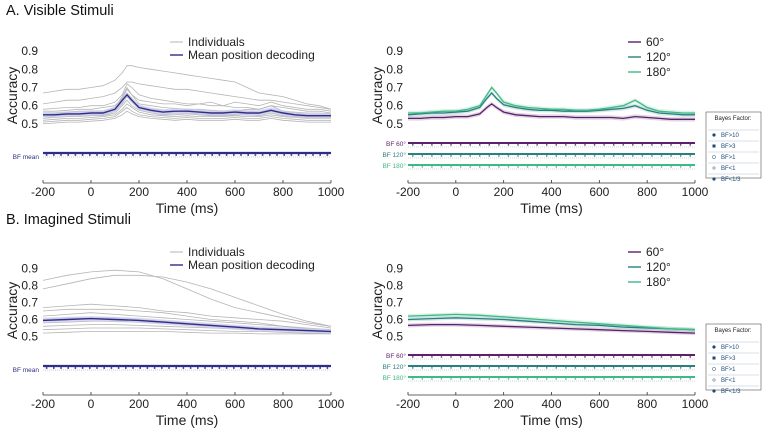 This screenshot has width=763, height=429. I want to click on y-tick-label: 0.6, so click(29, 320).